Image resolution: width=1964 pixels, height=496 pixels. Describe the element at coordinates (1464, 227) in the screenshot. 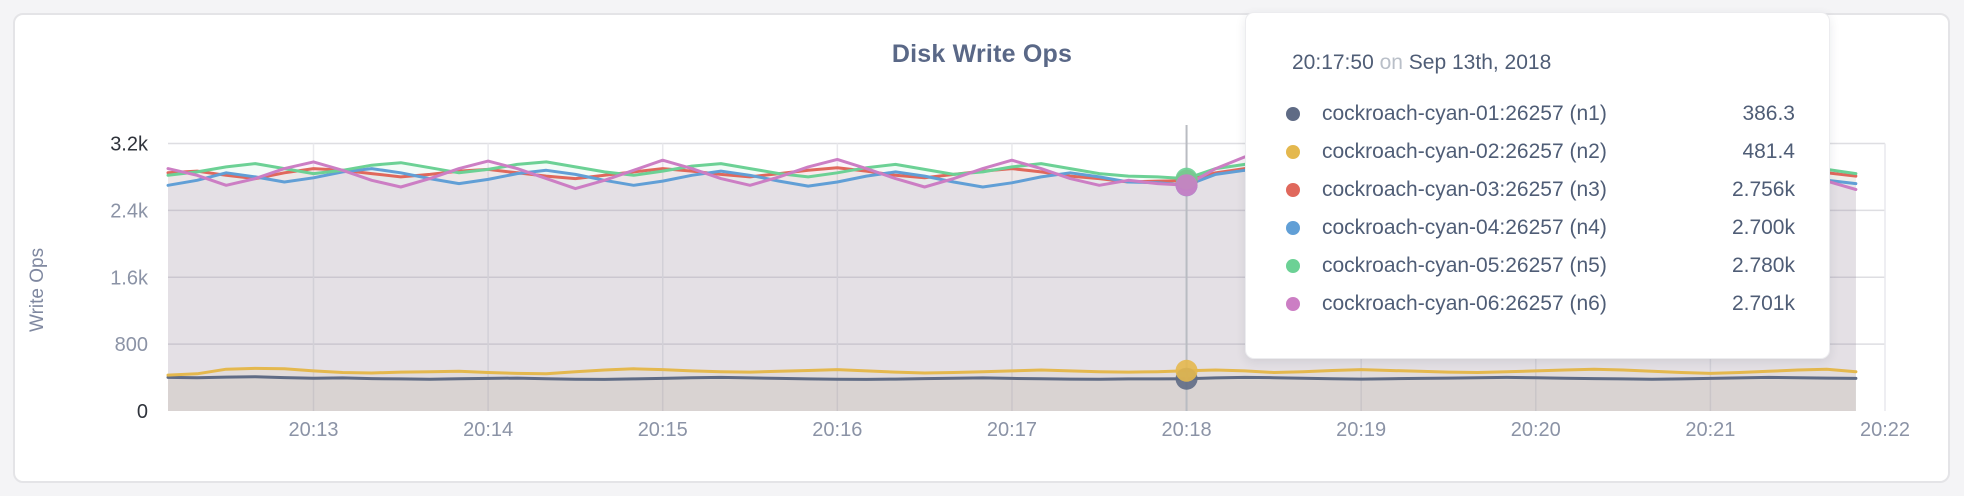

I see `series-name: cockroach-cyan-04:26257 (n4)` at that location.